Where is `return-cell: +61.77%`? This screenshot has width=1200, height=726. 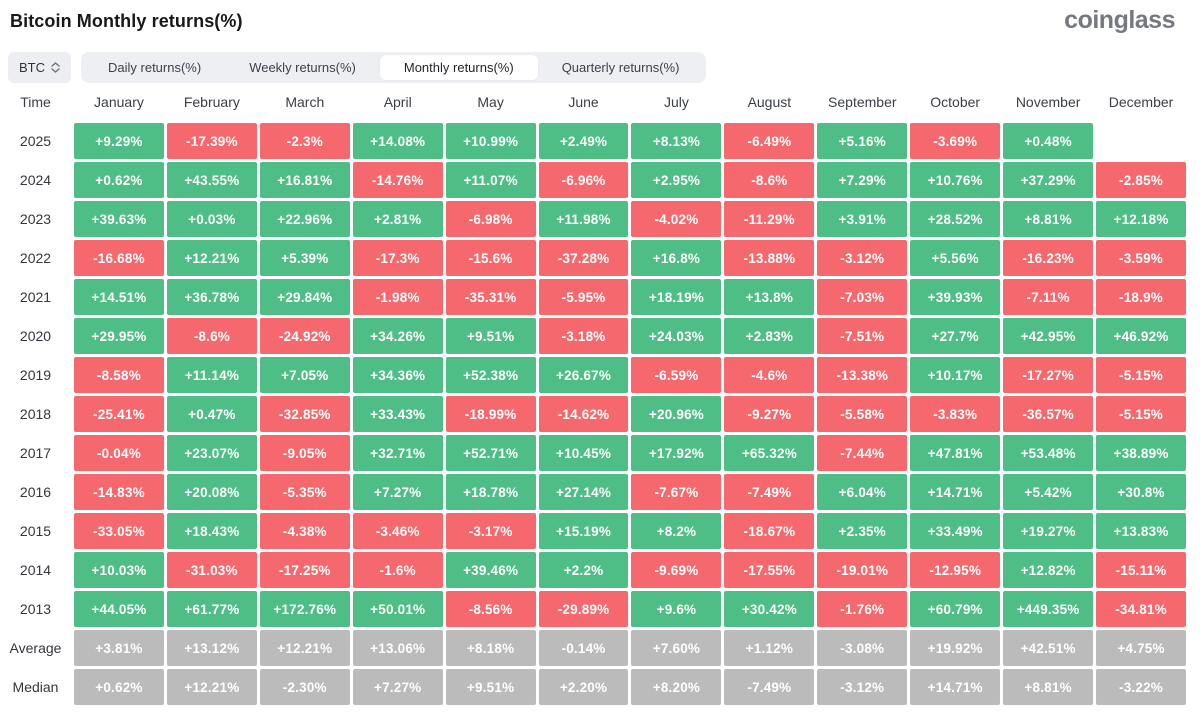
return-cell: +61.77% is located at coordinates (211, 609).